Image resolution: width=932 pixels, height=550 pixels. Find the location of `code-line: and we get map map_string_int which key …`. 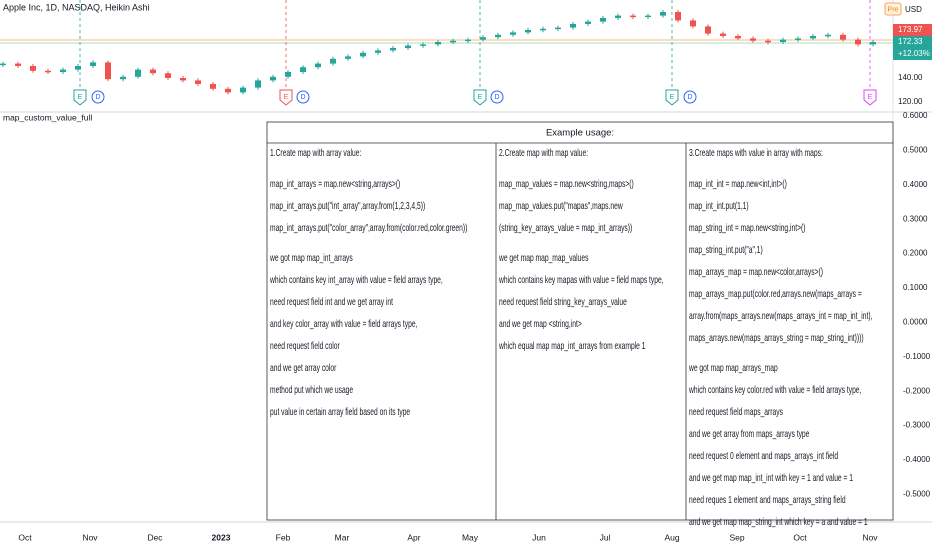

code-line: and we get map map_string_int which key … is located at coordinates (778, 521).